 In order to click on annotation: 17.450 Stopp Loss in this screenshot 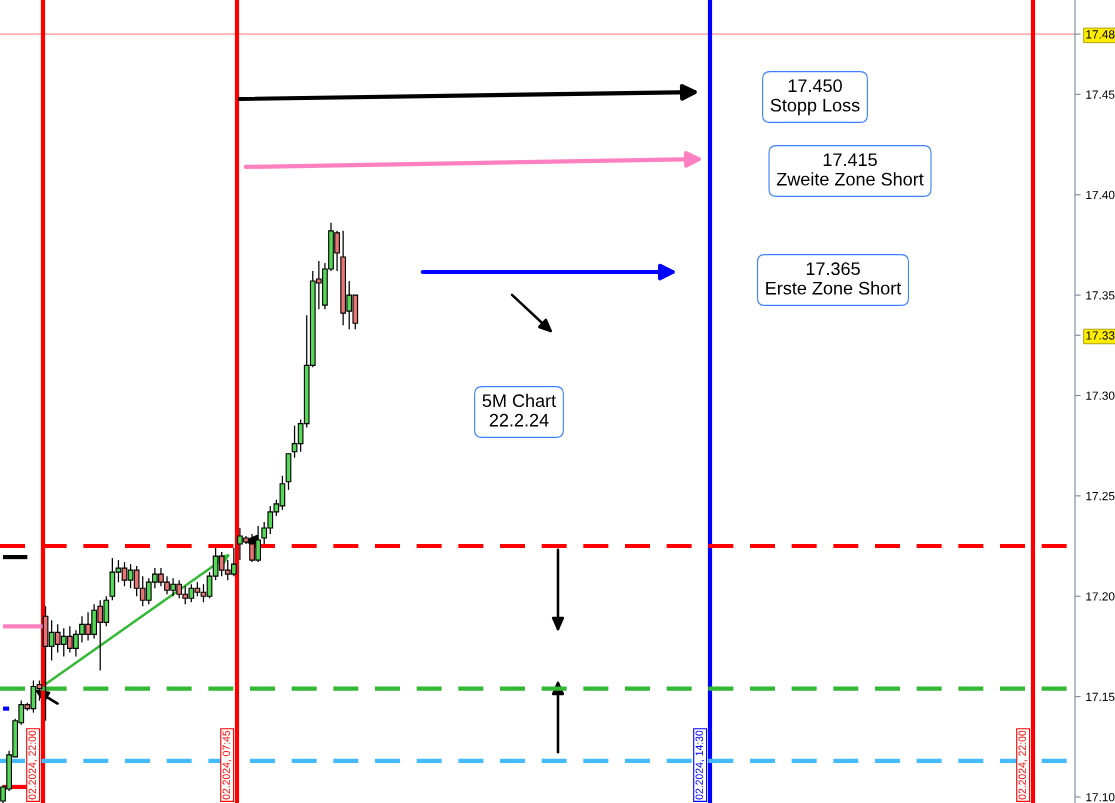, I will do `click(815, 97)`.